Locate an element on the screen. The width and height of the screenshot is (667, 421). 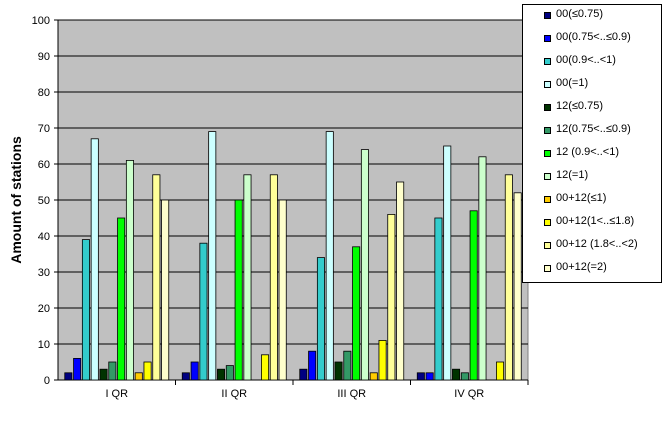
x-tick-label: II QR is located at coordinates (234, 394).